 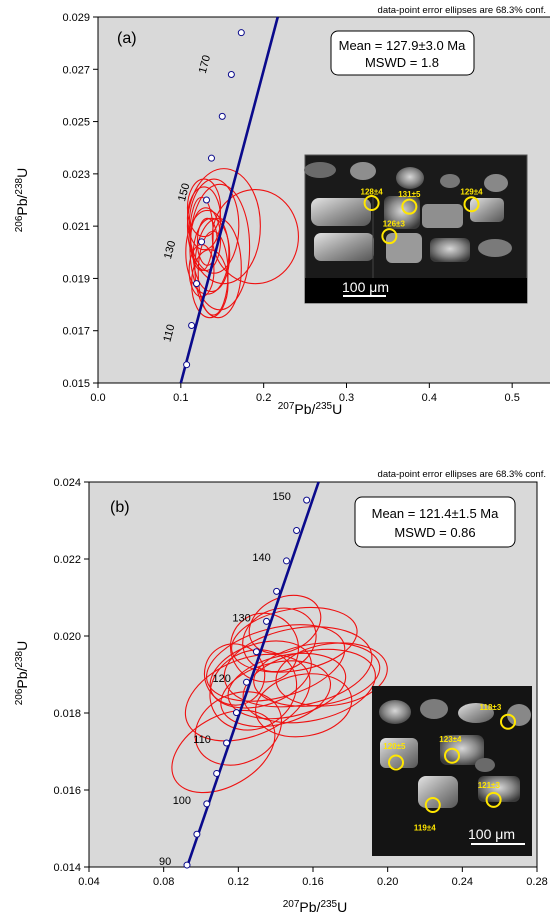 I want to click on y-tick-label-a-4: 0.023, so click(x=76, y=175).